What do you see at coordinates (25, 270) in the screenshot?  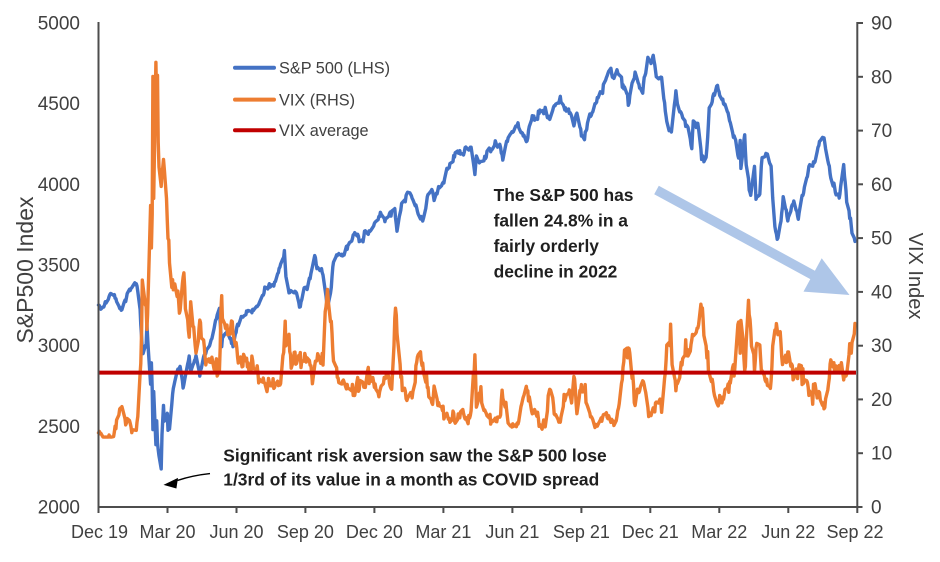 I see `svg-text: S&P500 Index` at bounding box center [25, 270].